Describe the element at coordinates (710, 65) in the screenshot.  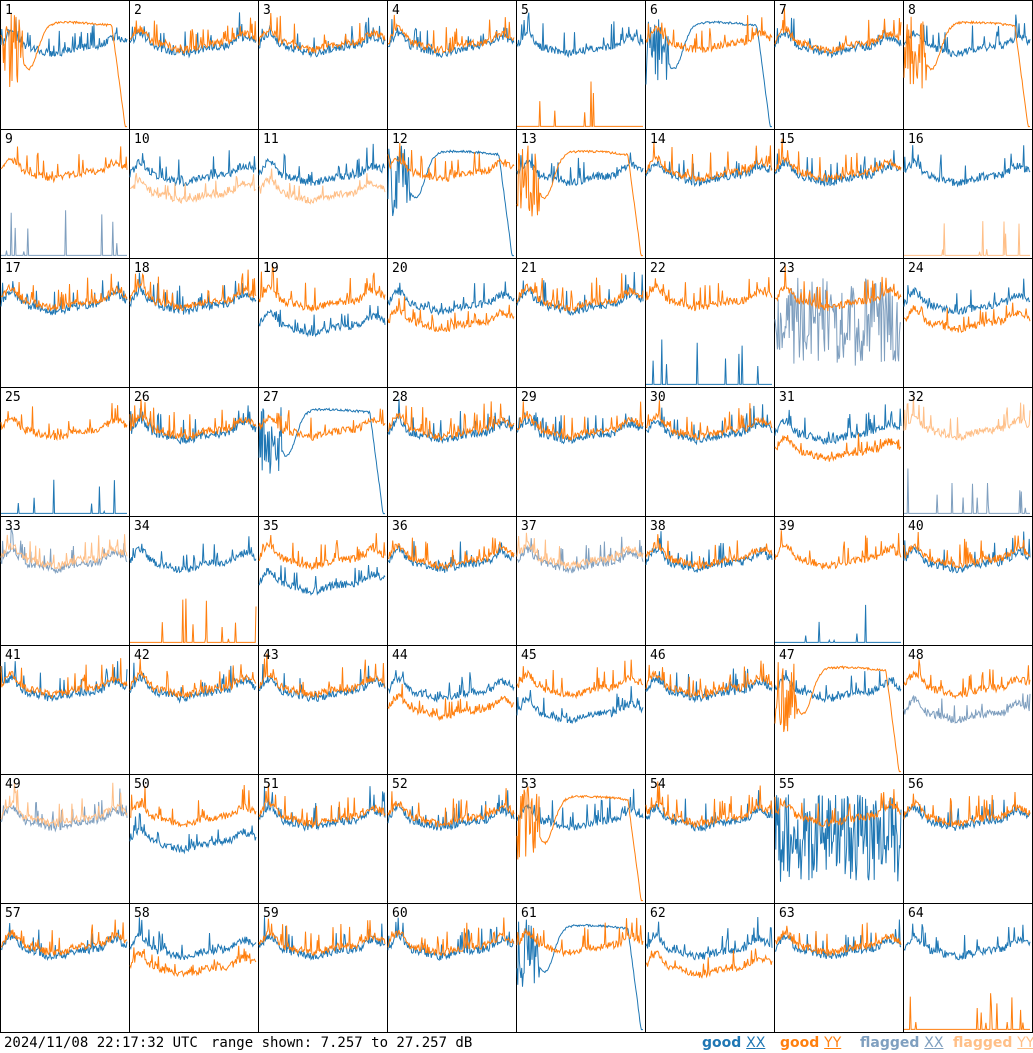
I see `panel-6: 6` at that location.